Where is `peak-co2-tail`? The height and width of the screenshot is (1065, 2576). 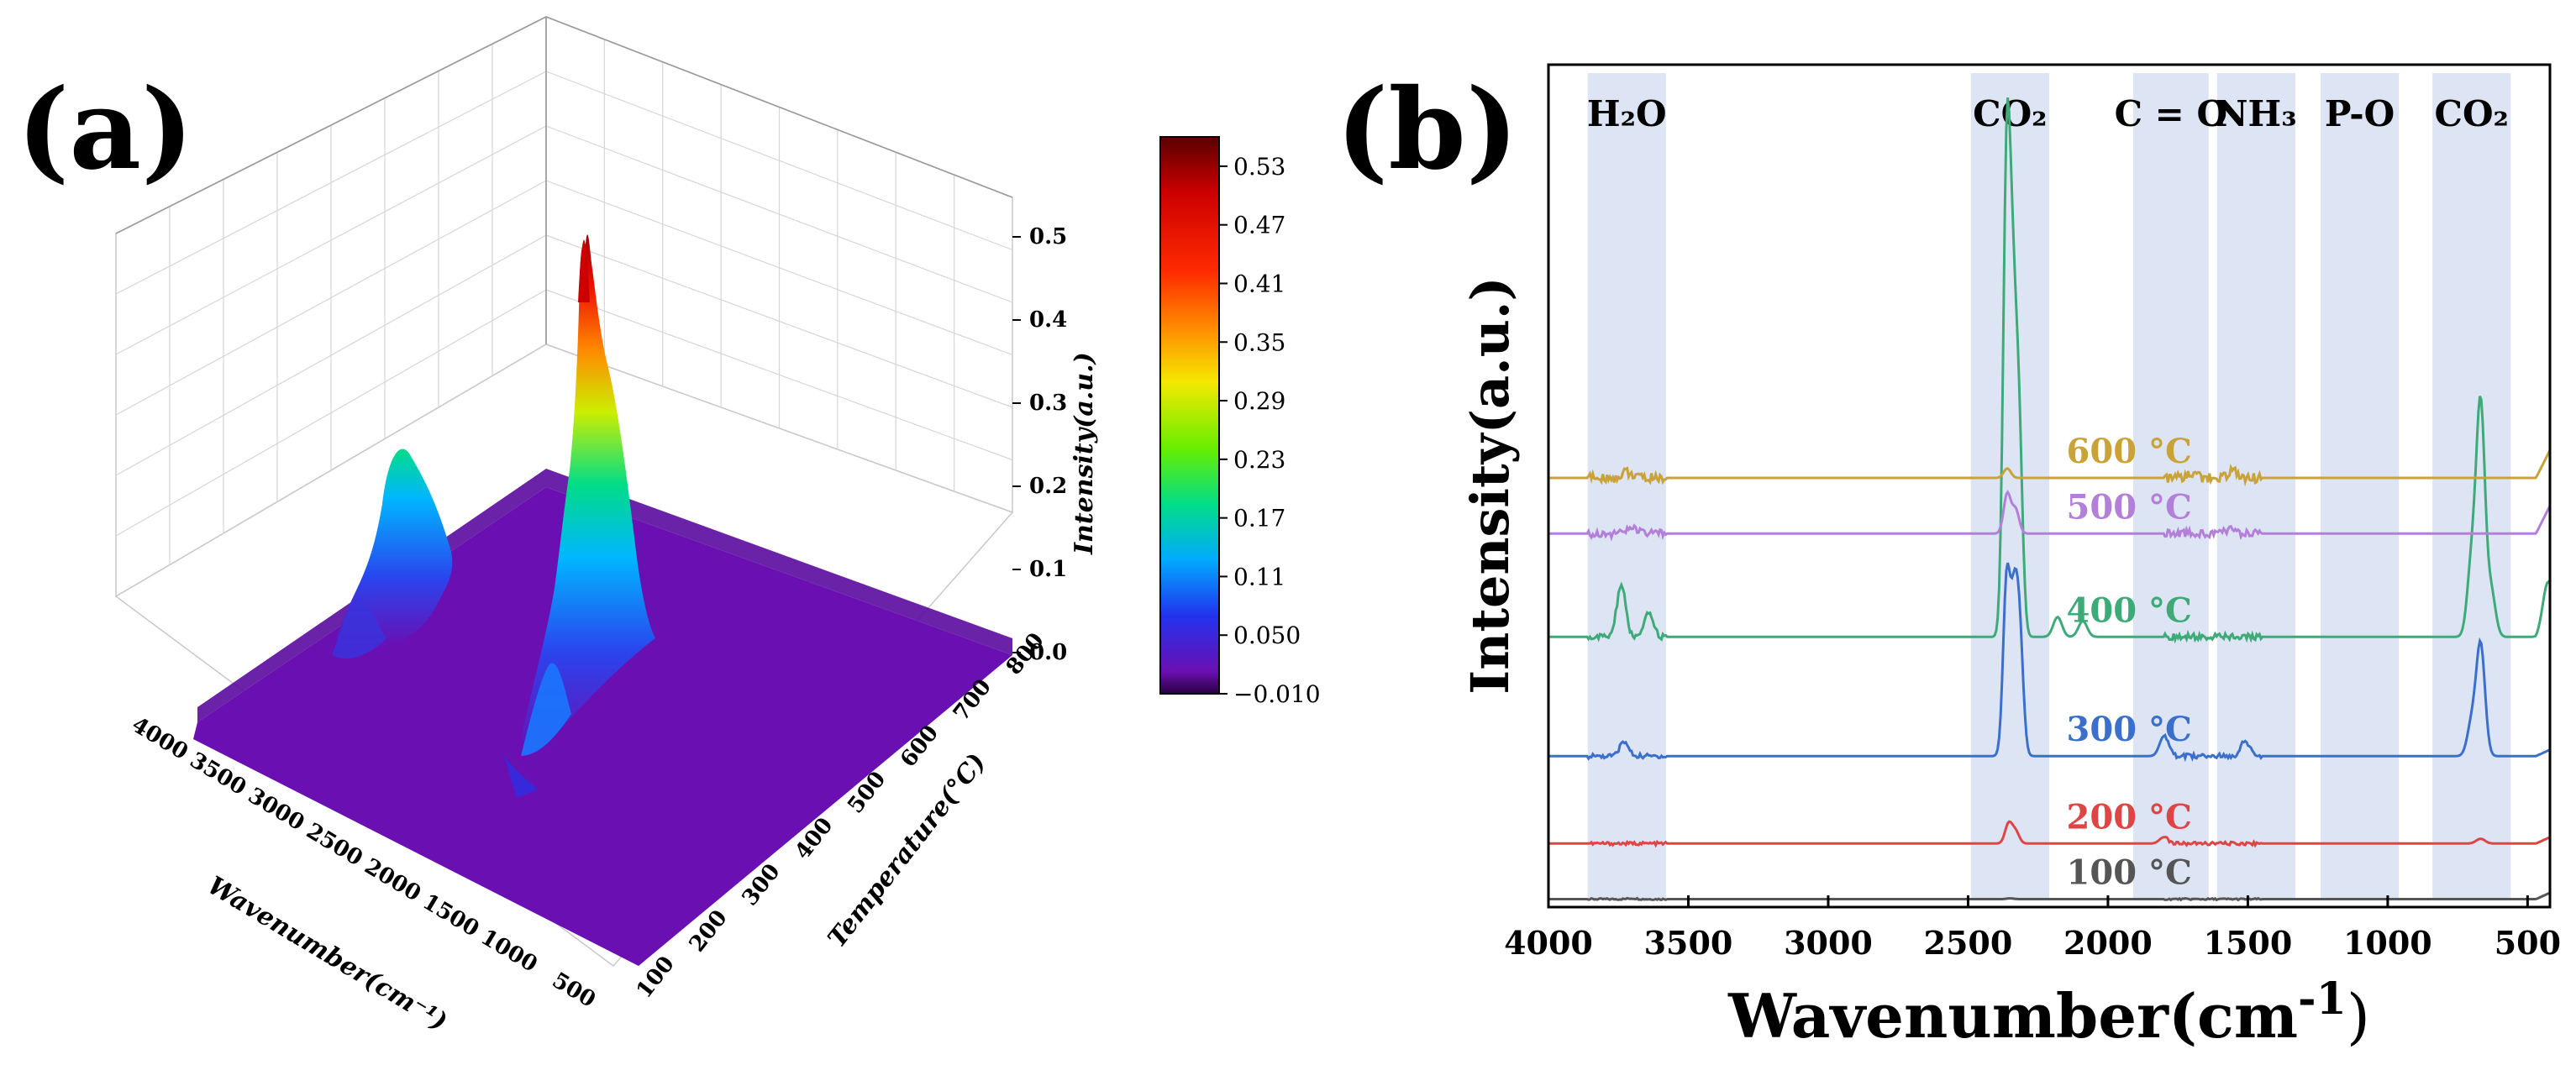 peak-co2-tail is located at coordinates (521, 777).